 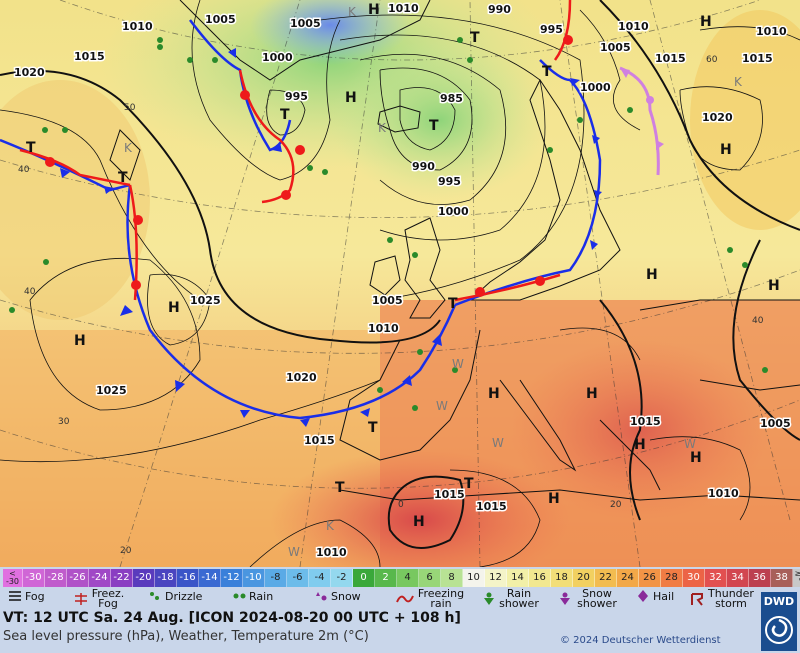 What do you see at coordinates (330, 32) in the screenshot?
I see `cold-region-greenland` at bounding box center [330, 32].